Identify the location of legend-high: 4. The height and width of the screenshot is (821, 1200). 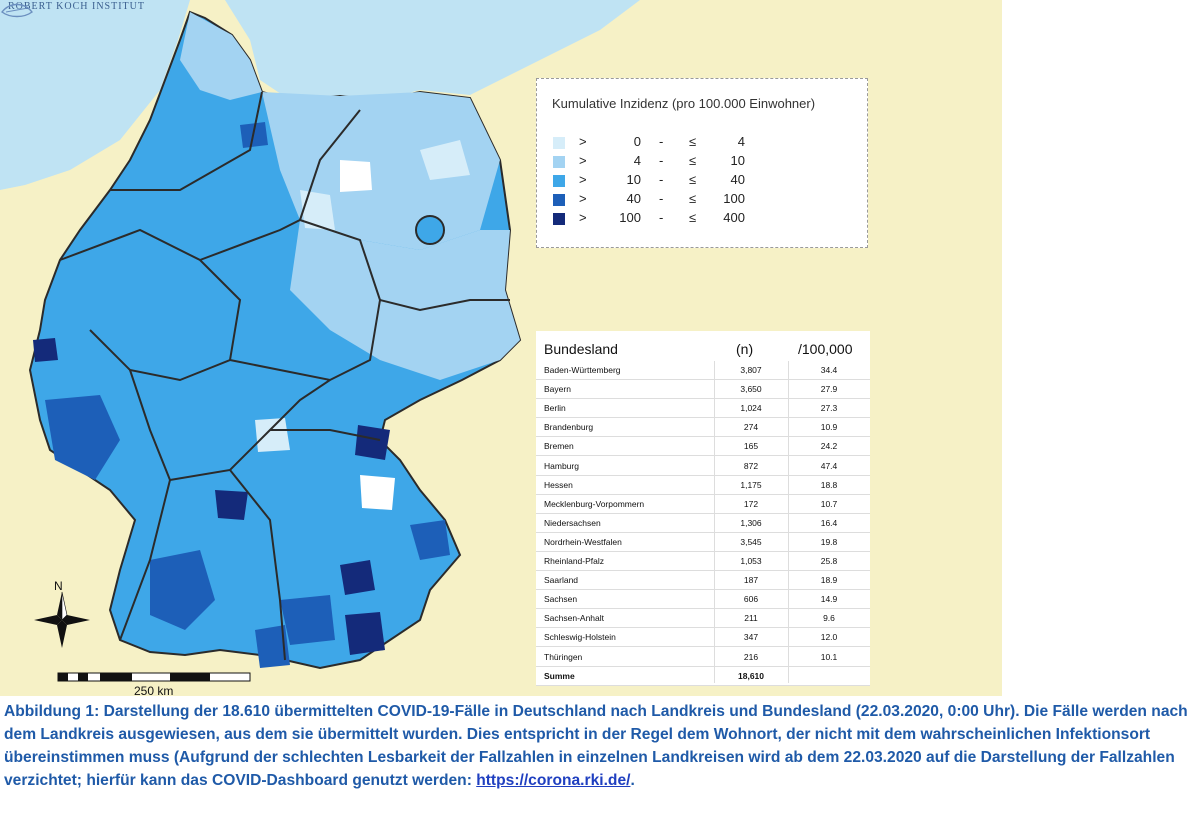
(741, 141).